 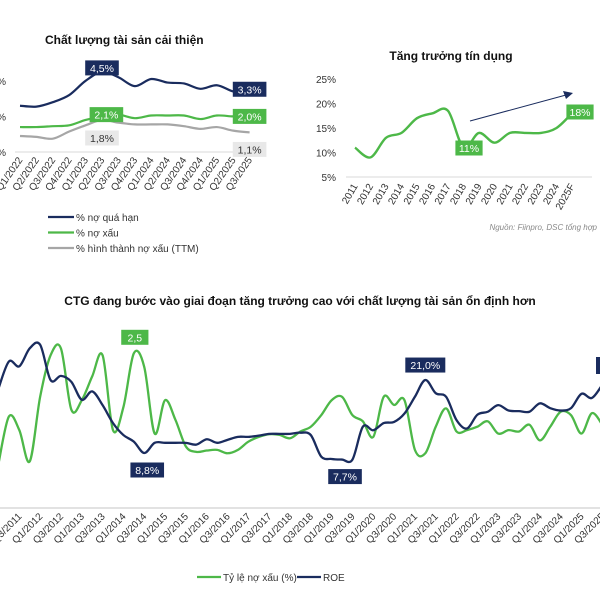 What do you see at coordinates (107, 218) in the screenshot?
I see `legend-label: % nợ quá hạn` at bounding box center [107, 218].